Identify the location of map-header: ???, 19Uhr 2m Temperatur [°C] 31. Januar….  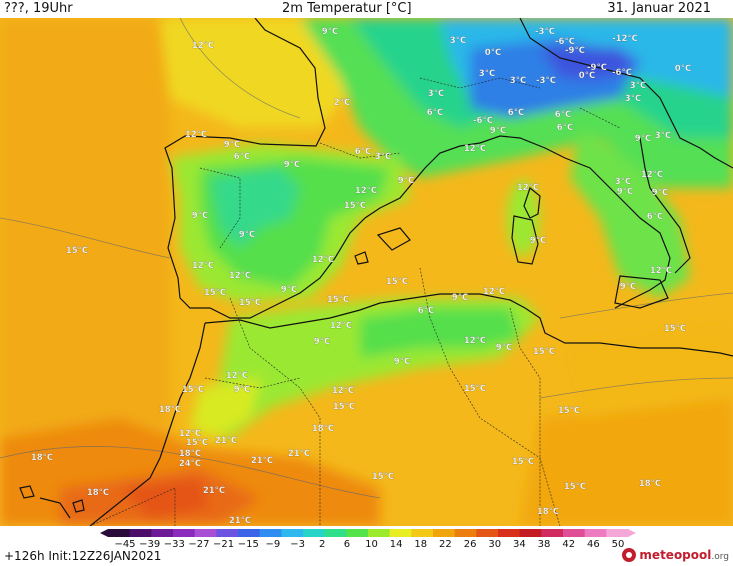
(366, 9).